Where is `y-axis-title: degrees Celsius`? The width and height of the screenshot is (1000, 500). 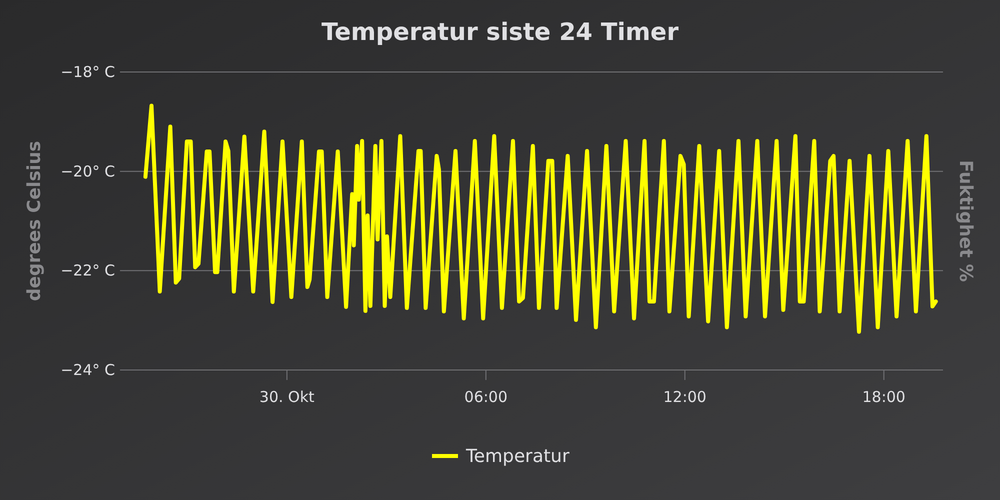
y-axis-title: degrees Celsius is located at coordinates (34, 221).